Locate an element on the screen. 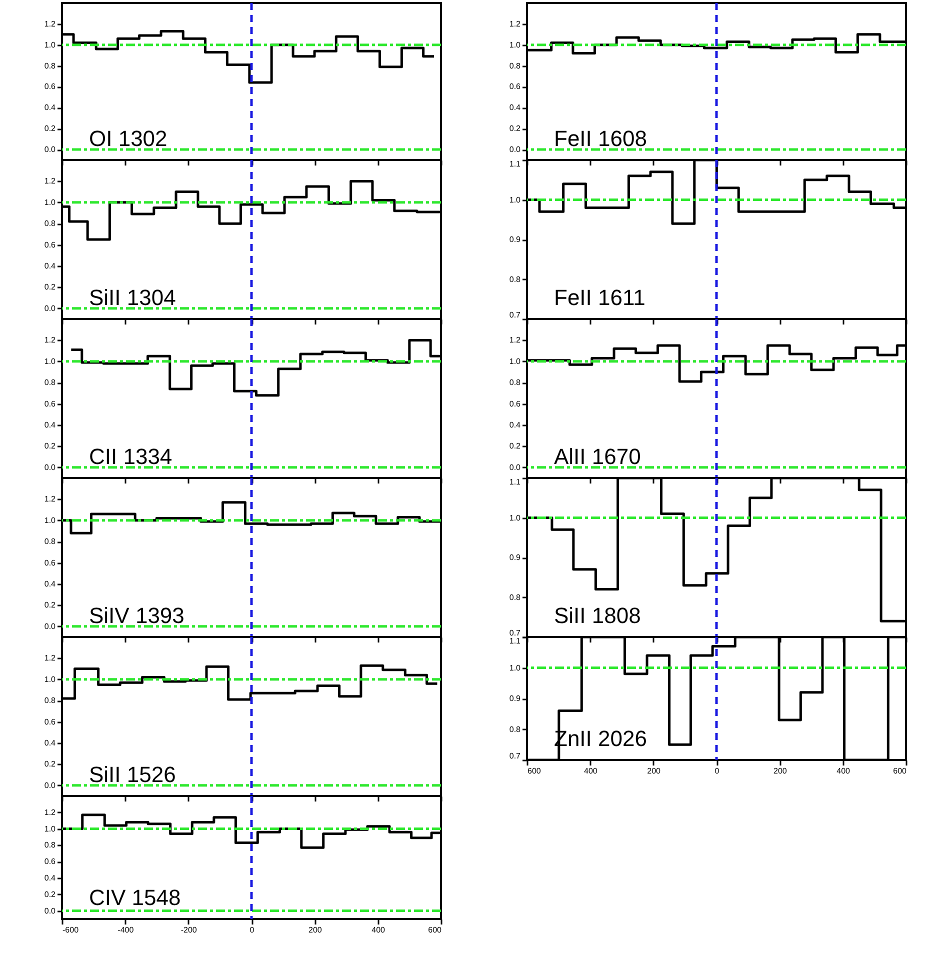 The image size is (927, 955). x-tick-label: -200 is located at coordinates (189, 930).